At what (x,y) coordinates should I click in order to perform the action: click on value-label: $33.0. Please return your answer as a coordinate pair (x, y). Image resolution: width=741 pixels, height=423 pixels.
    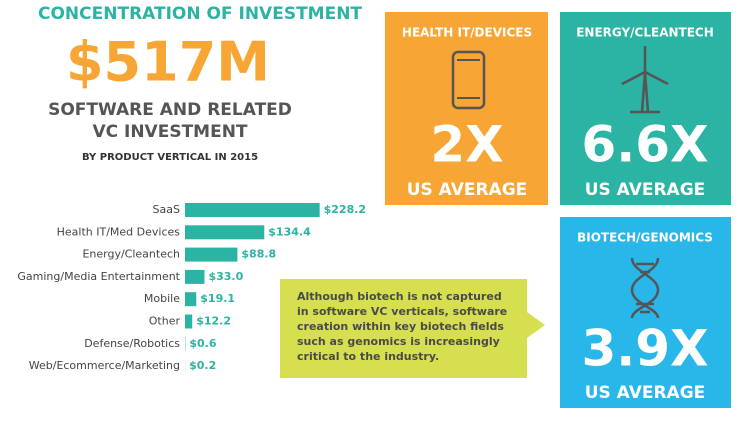
    Looking at the image, I should click on (225, 276).